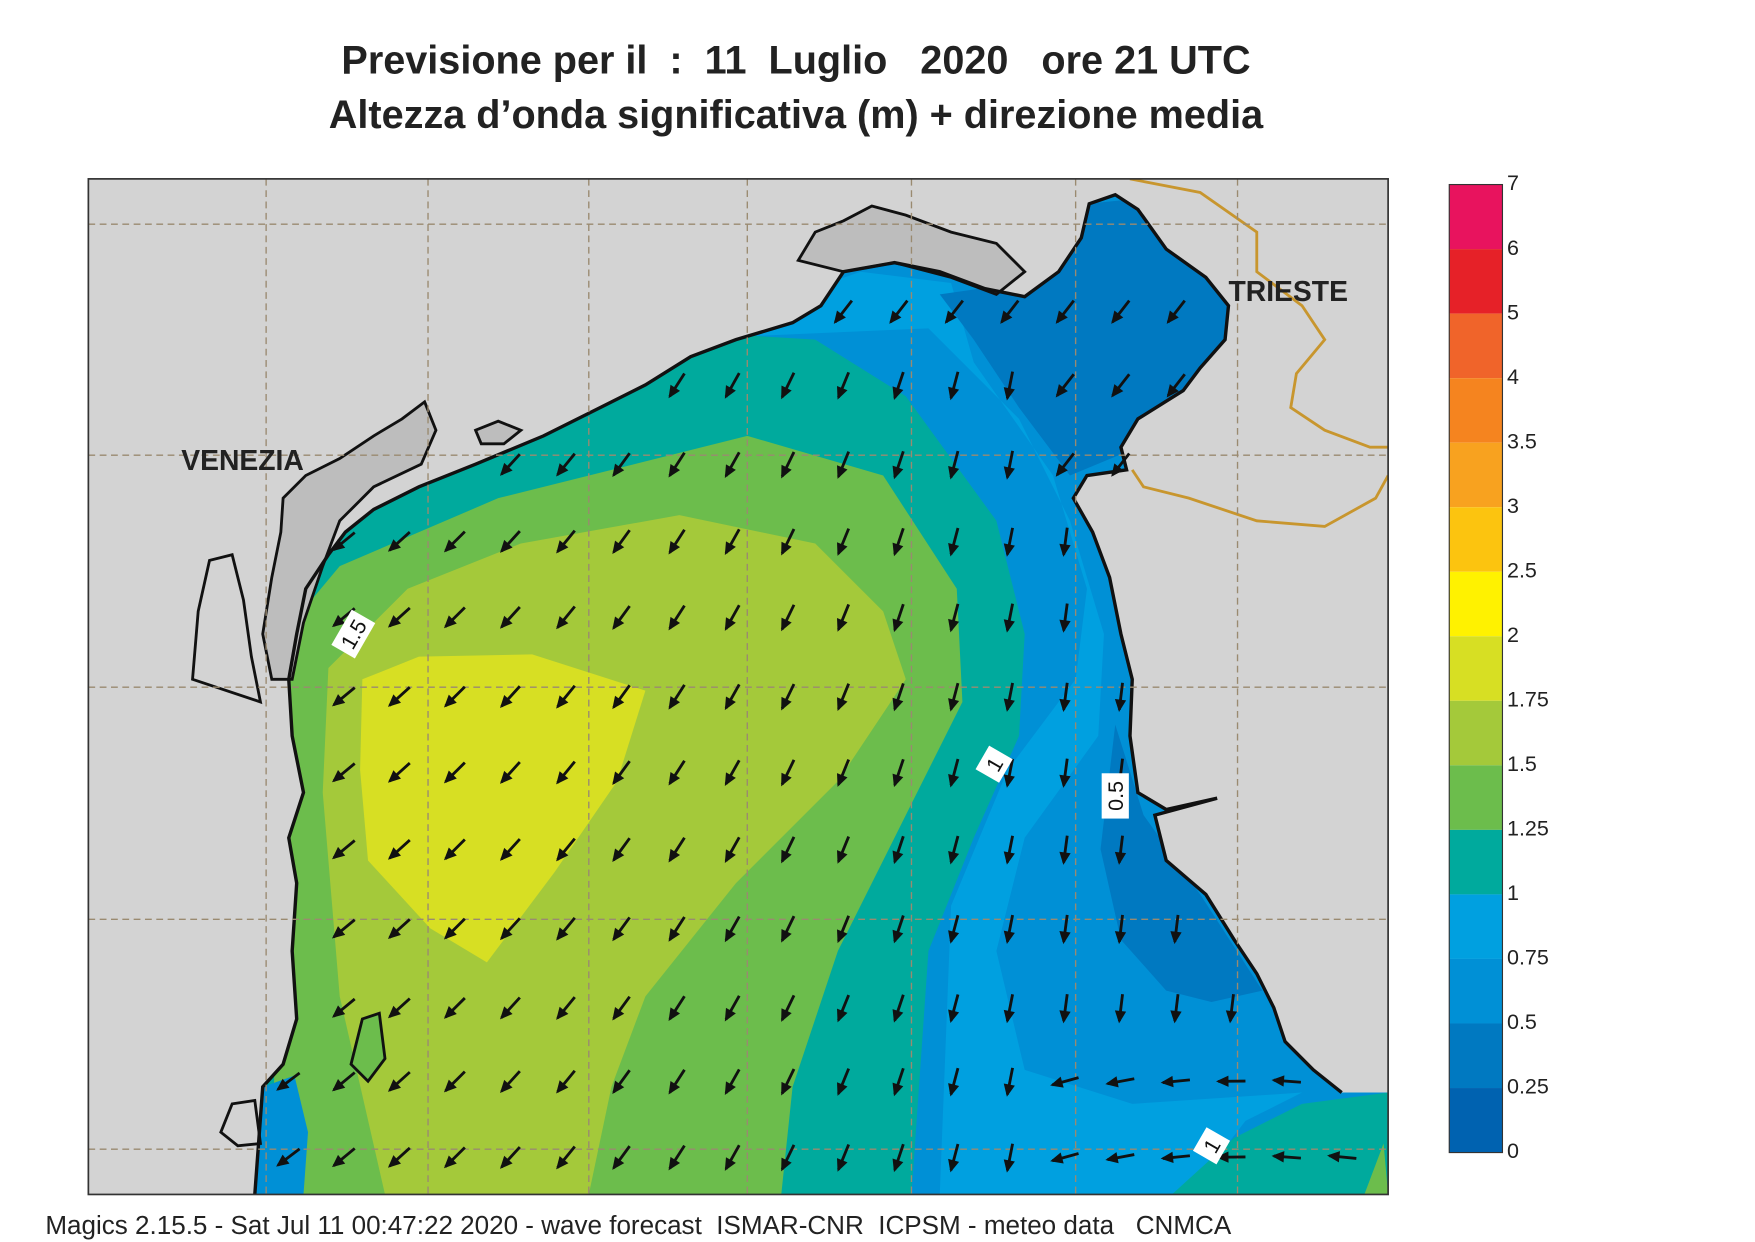 This screenshot has width=1755, height=1242. I want to click on colorbar-tick-label: 2, so click(1513, 635).